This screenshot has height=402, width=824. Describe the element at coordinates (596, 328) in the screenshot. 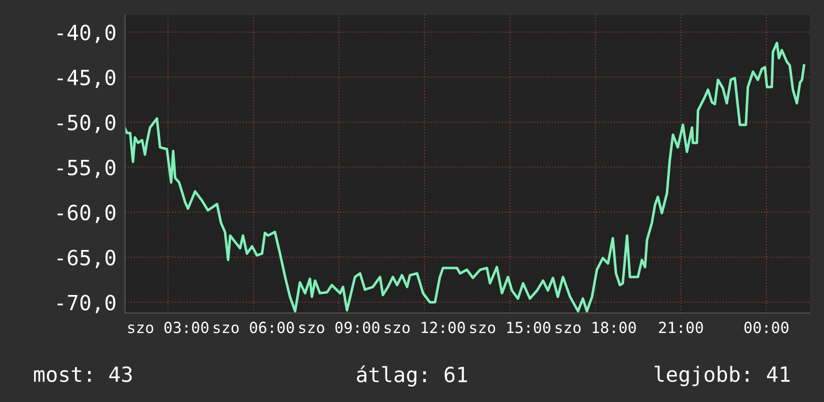

I see `x-tick-label: szo 18:00` at that location.